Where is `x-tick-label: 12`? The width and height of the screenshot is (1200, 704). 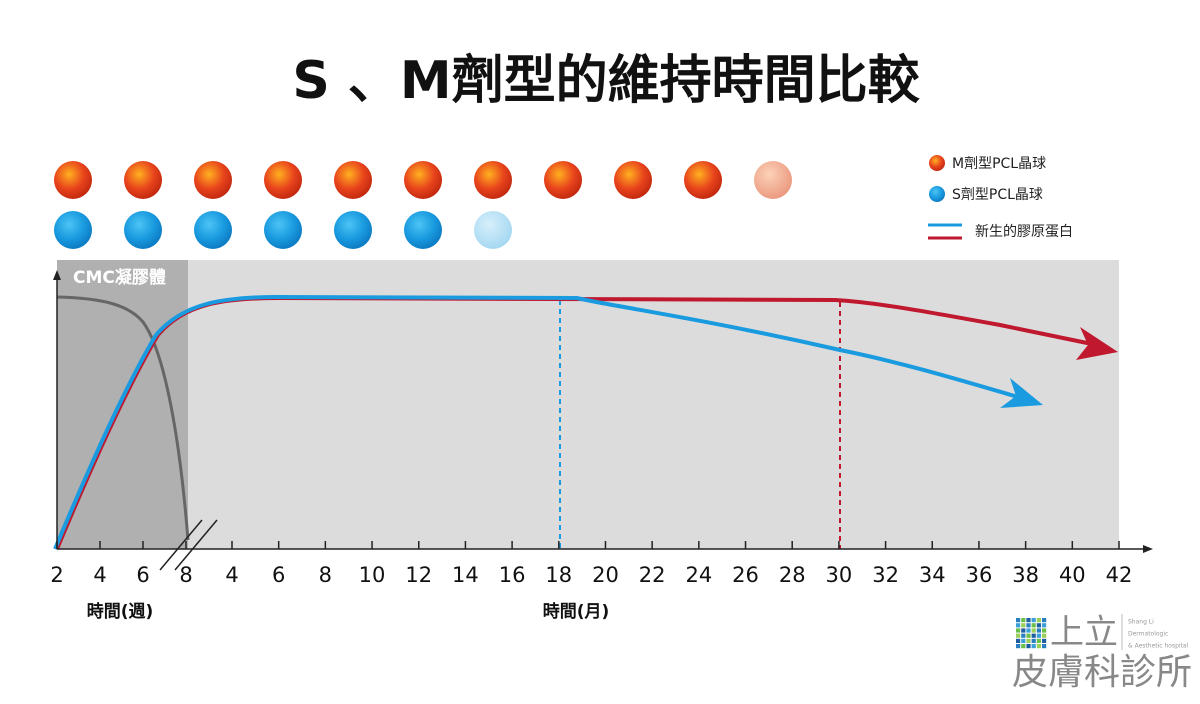
x-tick-label: 12 is located at coordinates (418, 575).